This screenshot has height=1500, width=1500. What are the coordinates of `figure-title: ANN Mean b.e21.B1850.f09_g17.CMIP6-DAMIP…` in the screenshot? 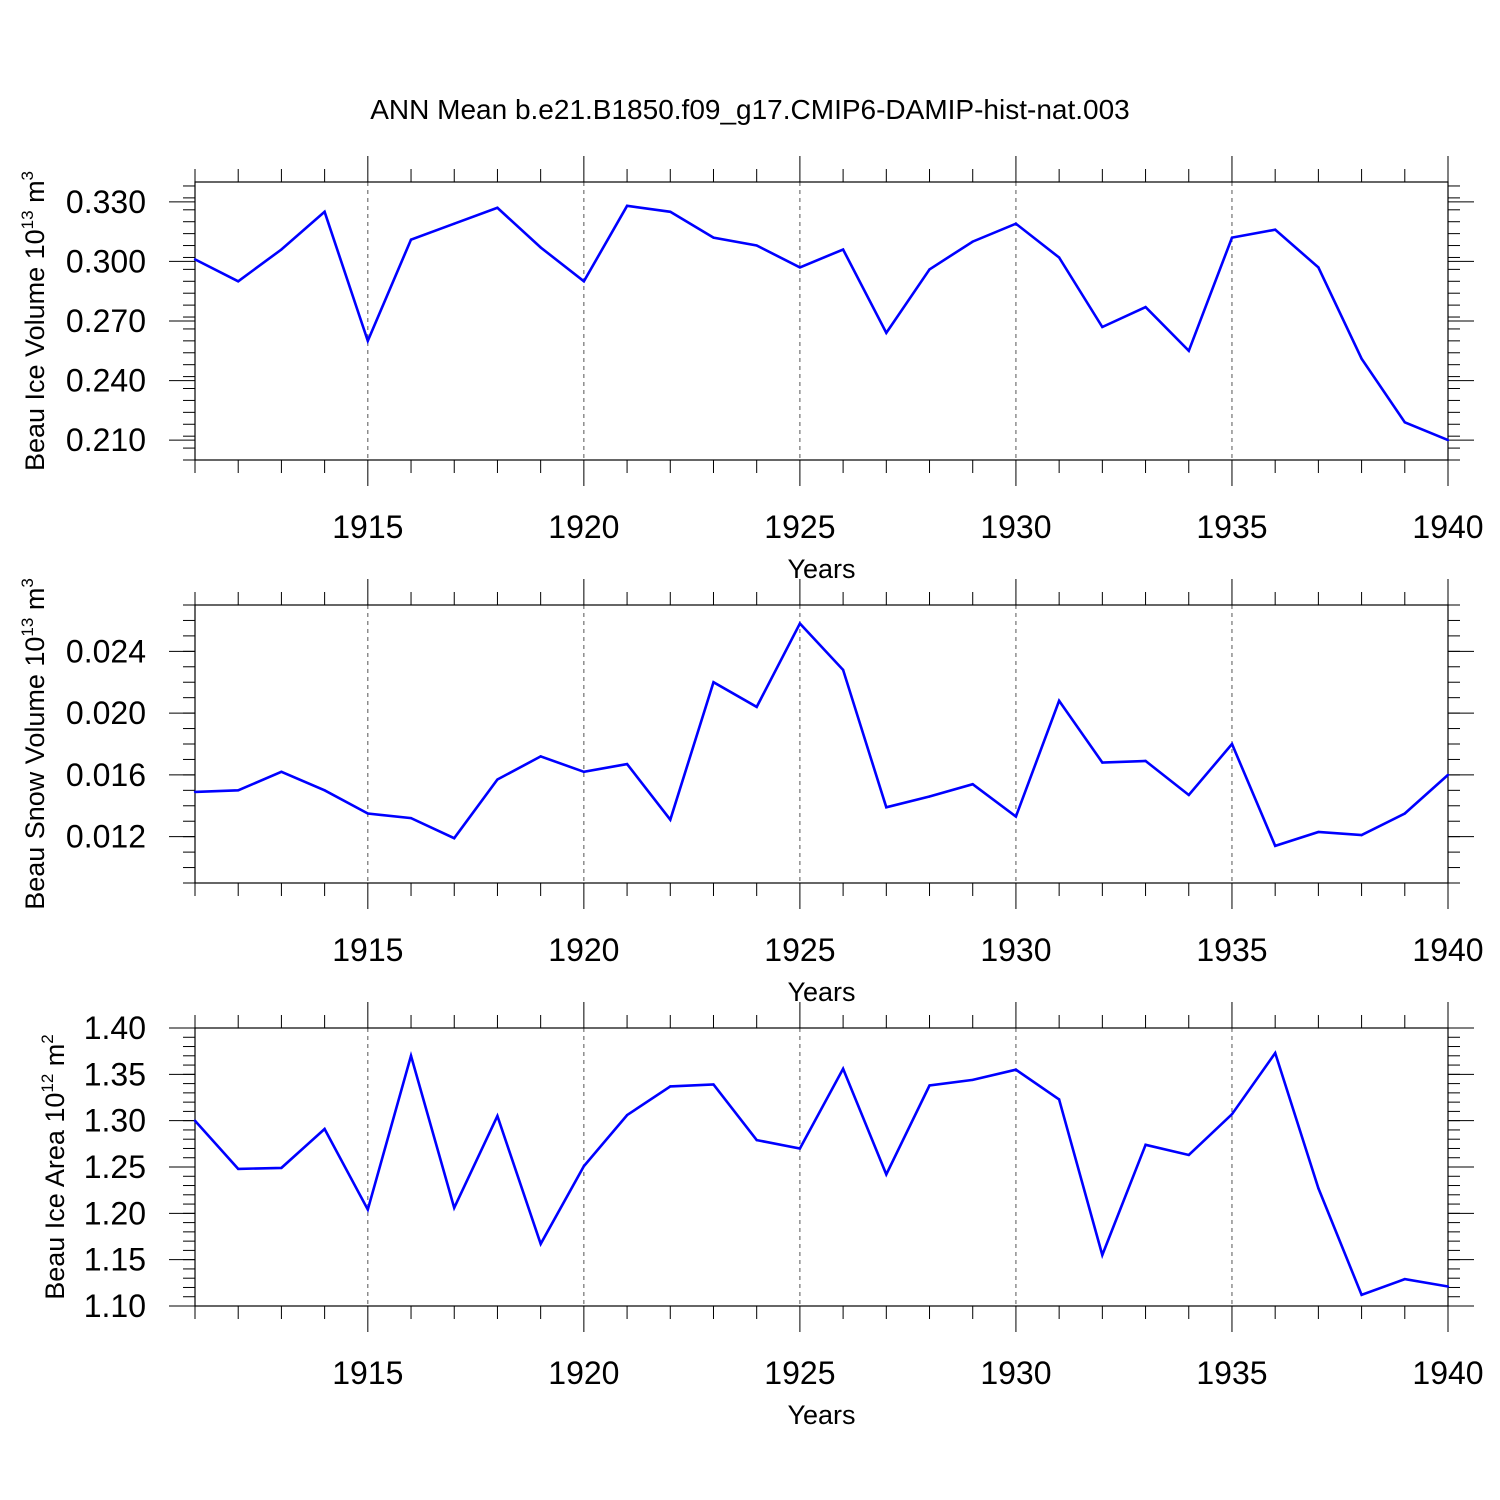 It's located at (750, 109).